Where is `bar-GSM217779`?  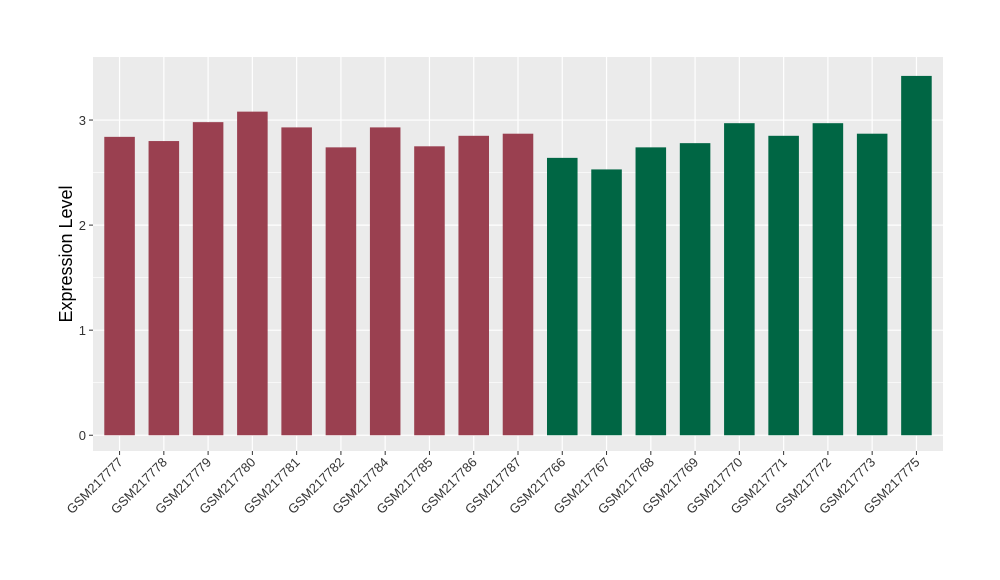
bar-GSM217779 is located at coordinates (208, 279).